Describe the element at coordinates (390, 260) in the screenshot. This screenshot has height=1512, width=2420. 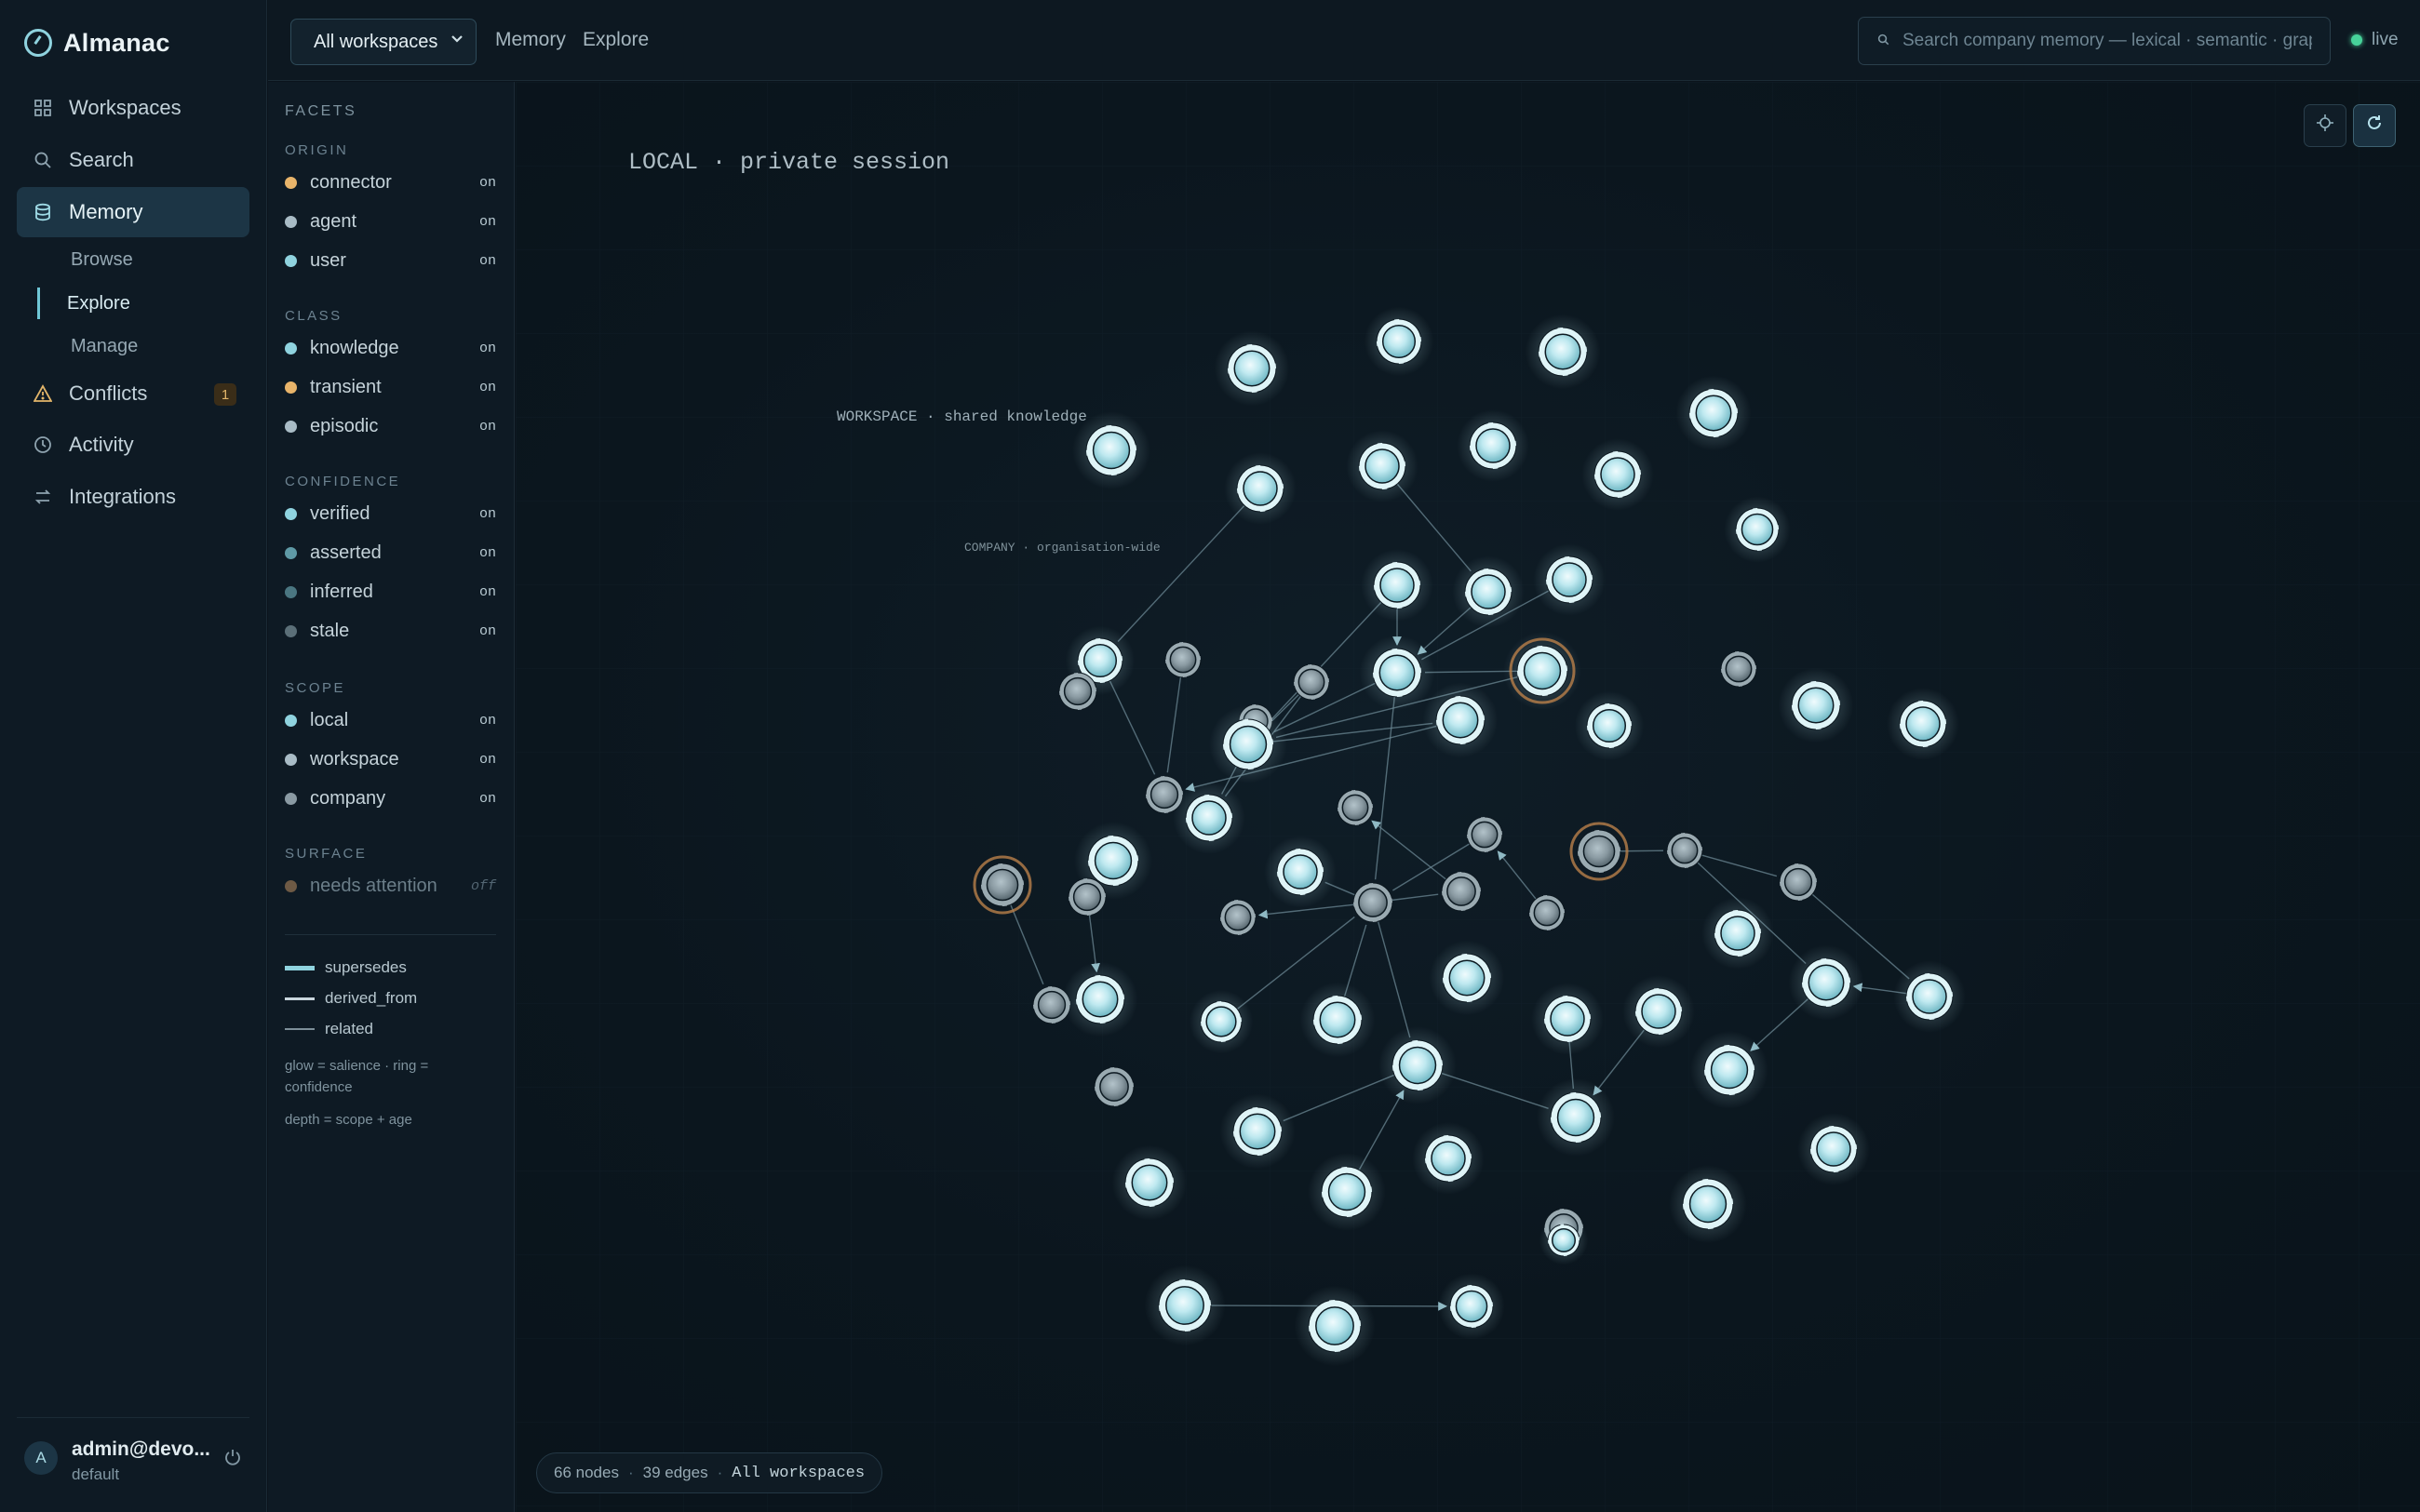
I see `facet-toggle-user: user on` at that location.